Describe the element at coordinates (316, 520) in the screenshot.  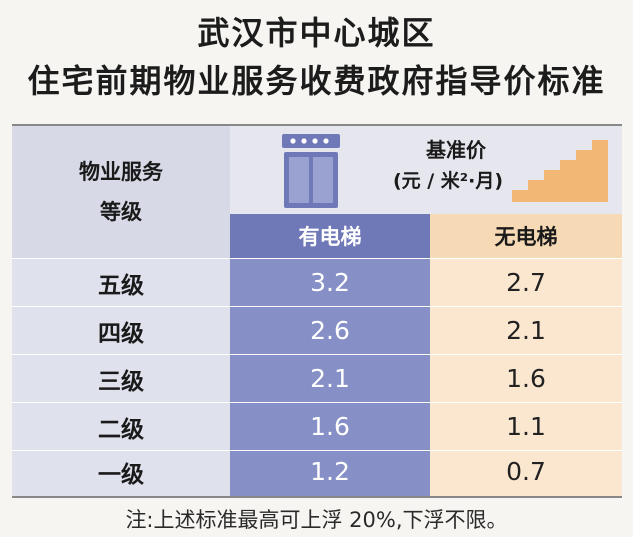
I see `footnote: 注:上述标准最高可上浮 20%,下浮不限。` at that location.